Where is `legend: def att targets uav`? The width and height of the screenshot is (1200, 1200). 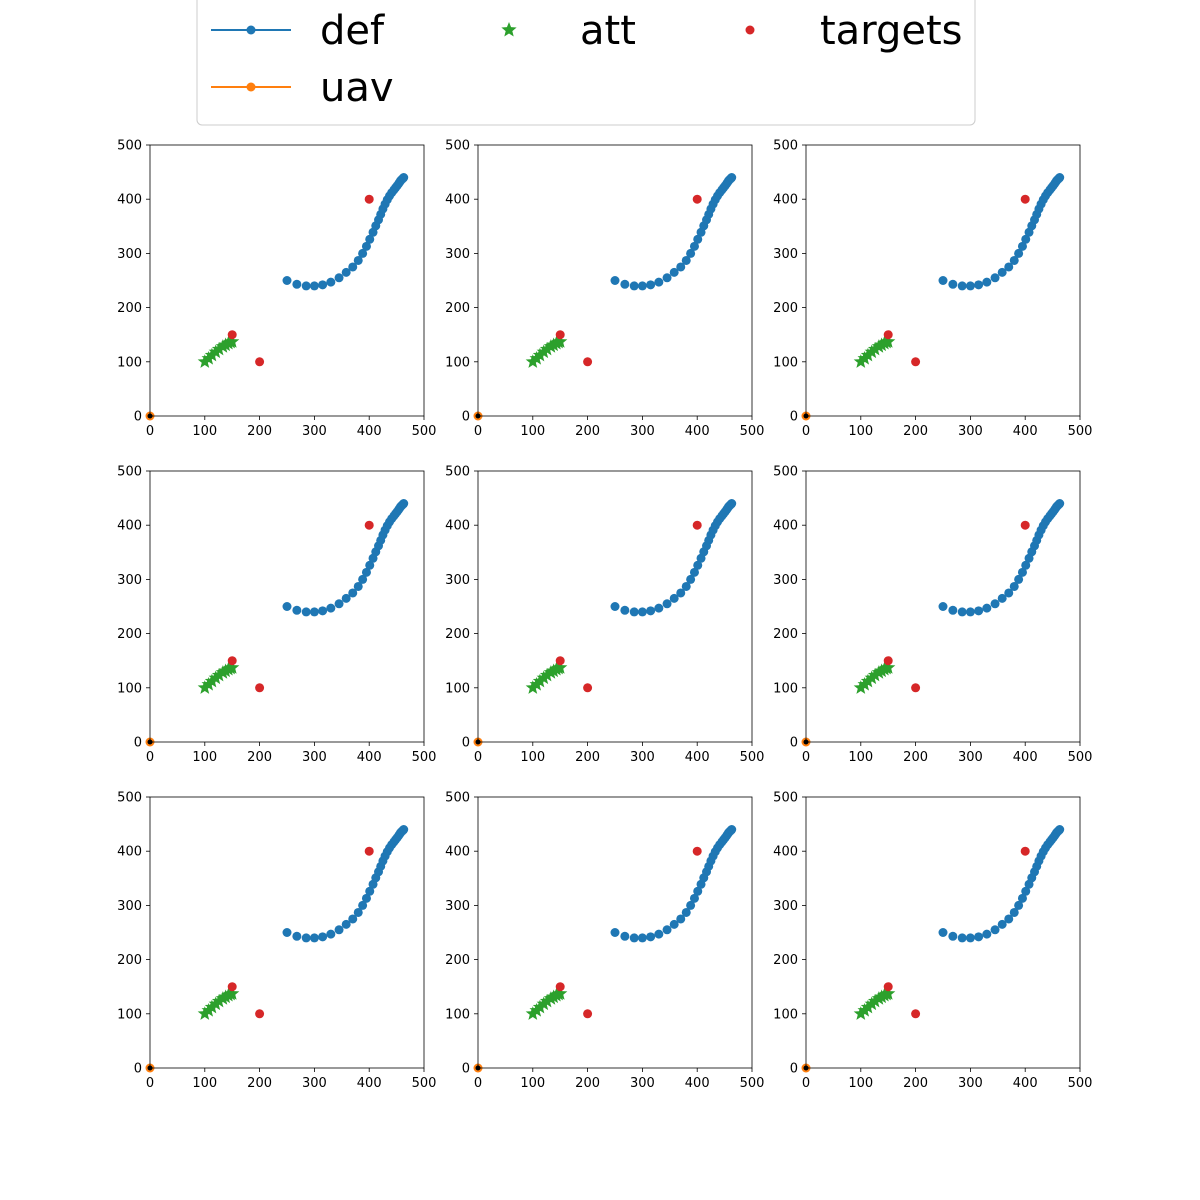
legend: def att targets uav is located at coordinates (586, 63).